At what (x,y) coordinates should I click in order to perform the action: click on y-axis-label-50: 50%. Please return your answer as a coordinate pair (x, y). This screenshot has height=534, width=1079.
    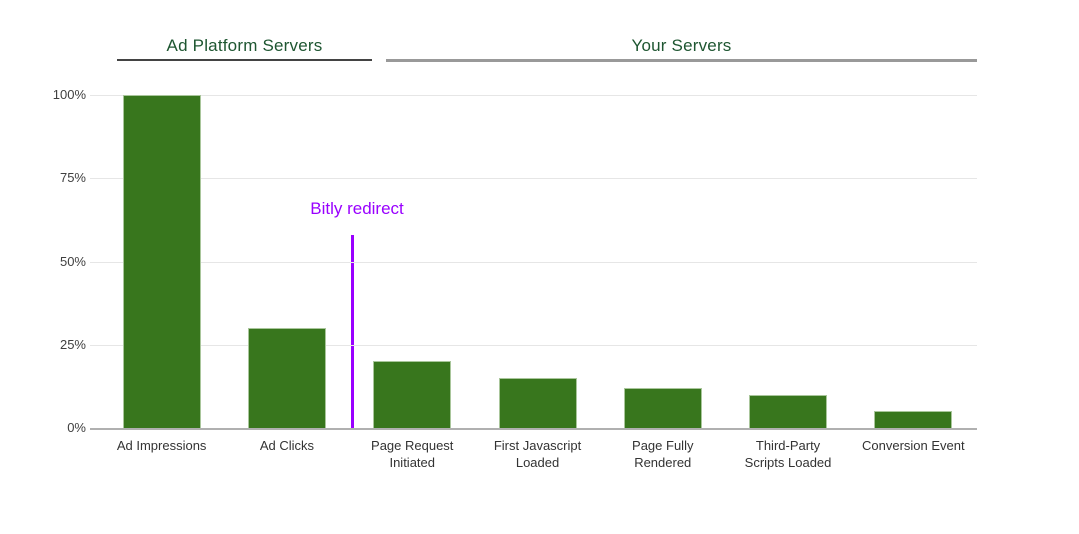
    Looking at the image, I should click on (72, 261).